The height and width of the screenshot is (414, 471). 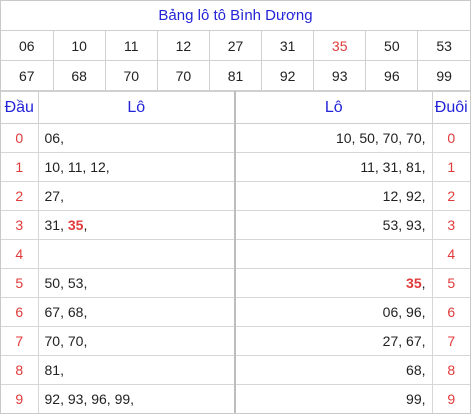 I want to click on lo-right-cell: 35,, so click(x=333, y=283).